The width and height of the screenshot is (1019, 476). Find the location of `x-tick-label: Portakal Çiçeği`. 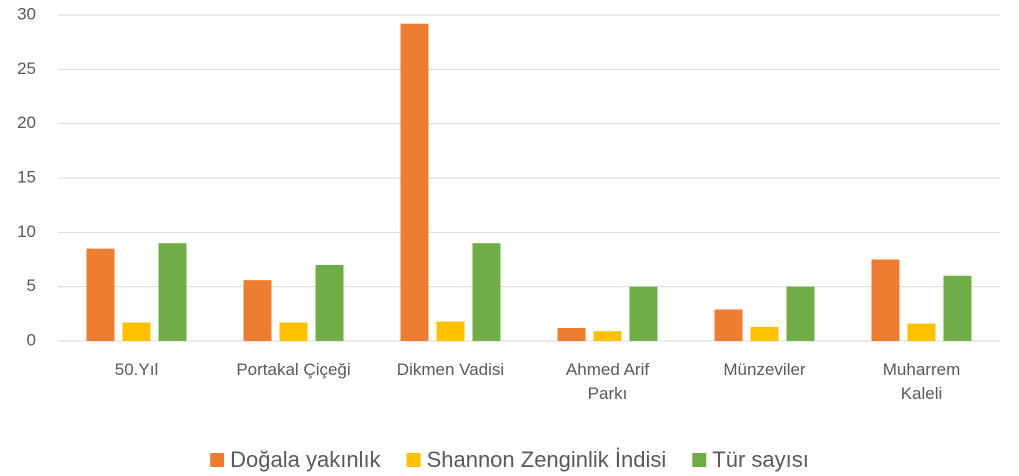

x-tick-label: Portakal Çiçeği is located at coordinates (293, 369).